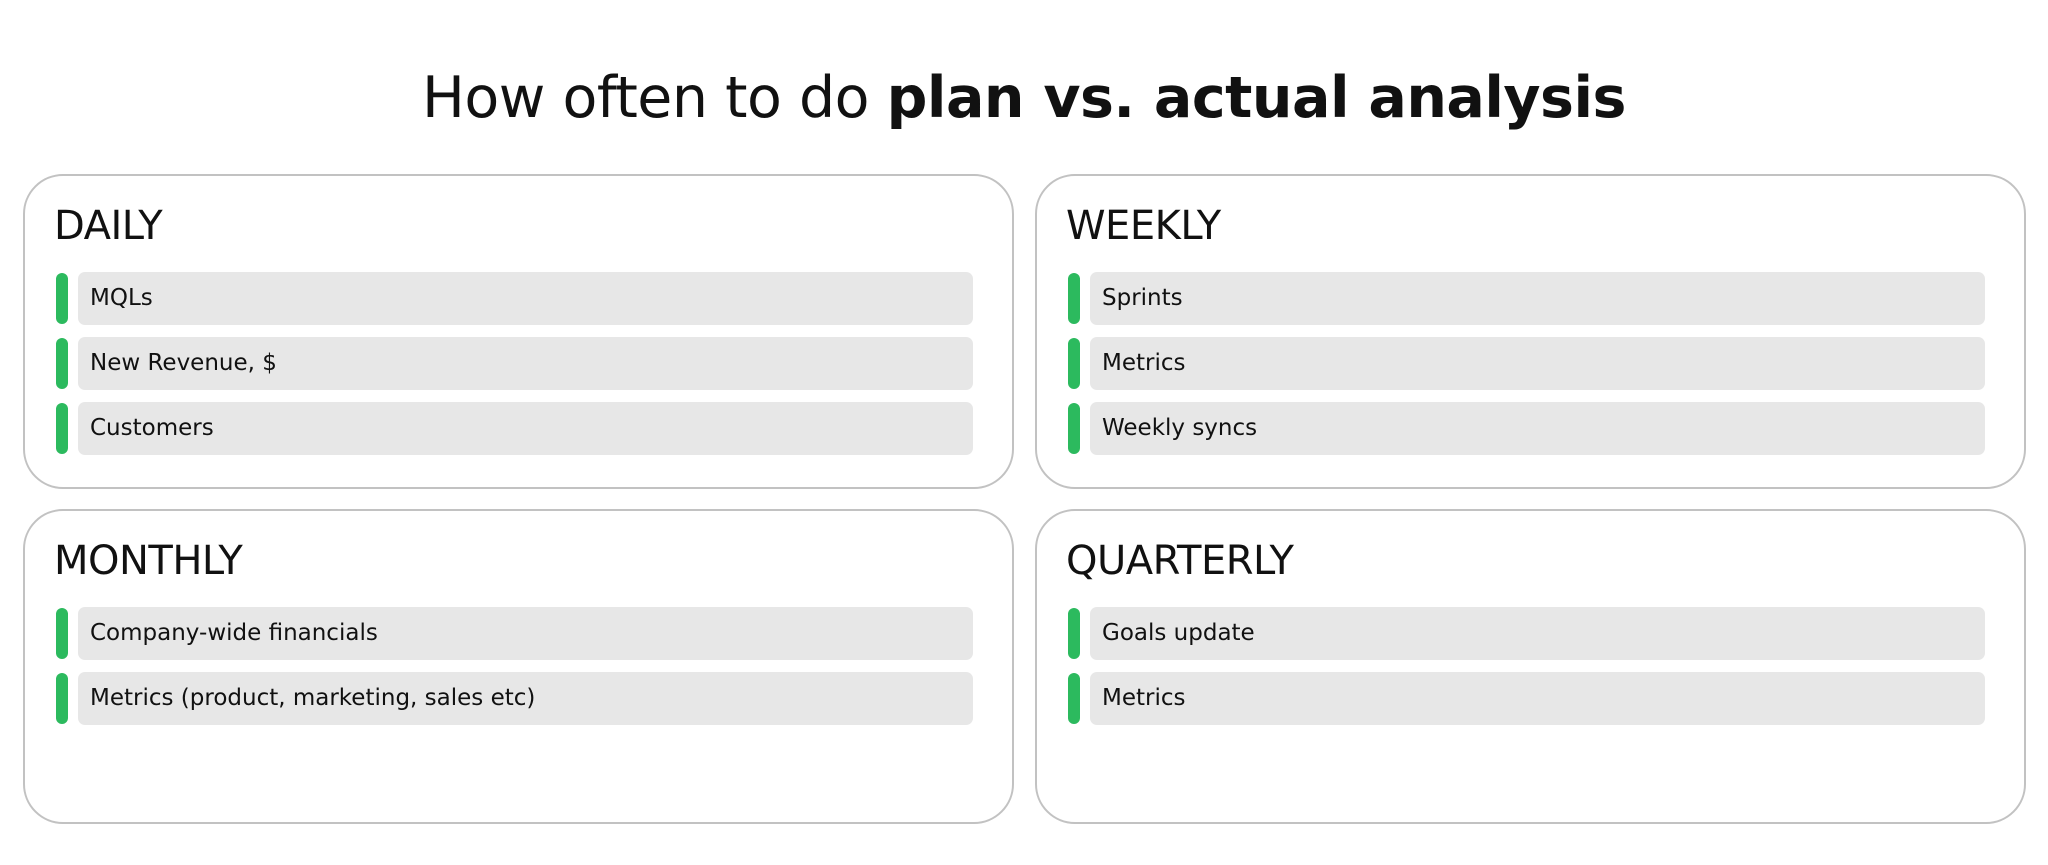  Describe the element at coordinates (183, 363) in the screenshot. I see `item-label: New Revenue, $` at that location.